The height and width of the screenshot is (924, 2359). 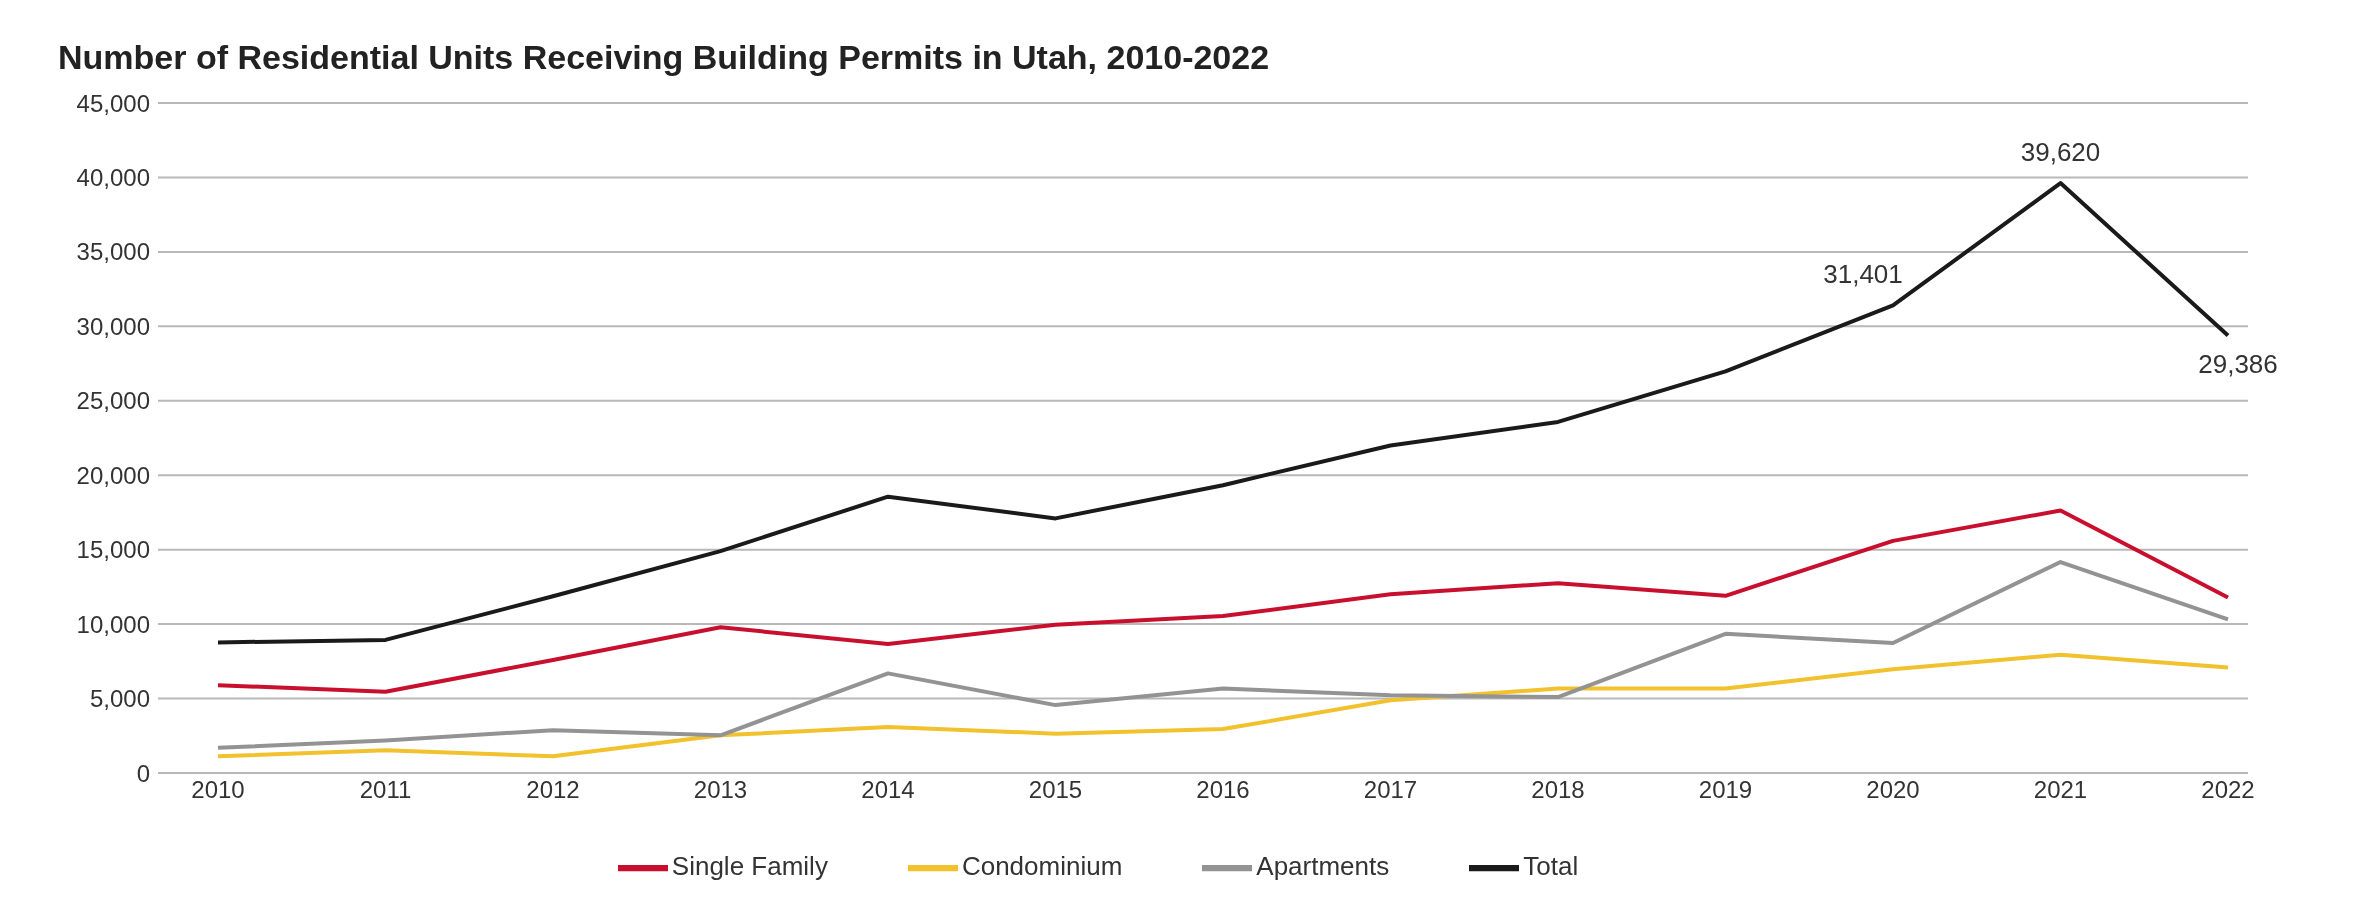 I want to click on y-tick-label: 40,000, so click(x=113, y=177).